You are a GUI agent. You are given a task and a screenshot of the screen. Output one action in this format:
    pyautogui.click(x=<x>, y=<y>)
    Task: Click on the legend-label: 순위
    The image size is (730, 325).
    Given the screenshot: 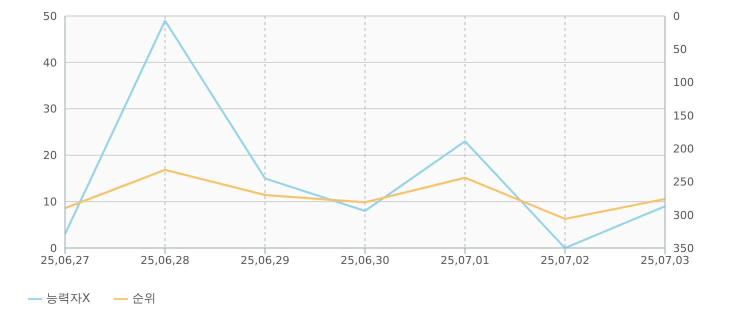 What is the action you would take?
    pyautogui.click(x=144, y=298)
    